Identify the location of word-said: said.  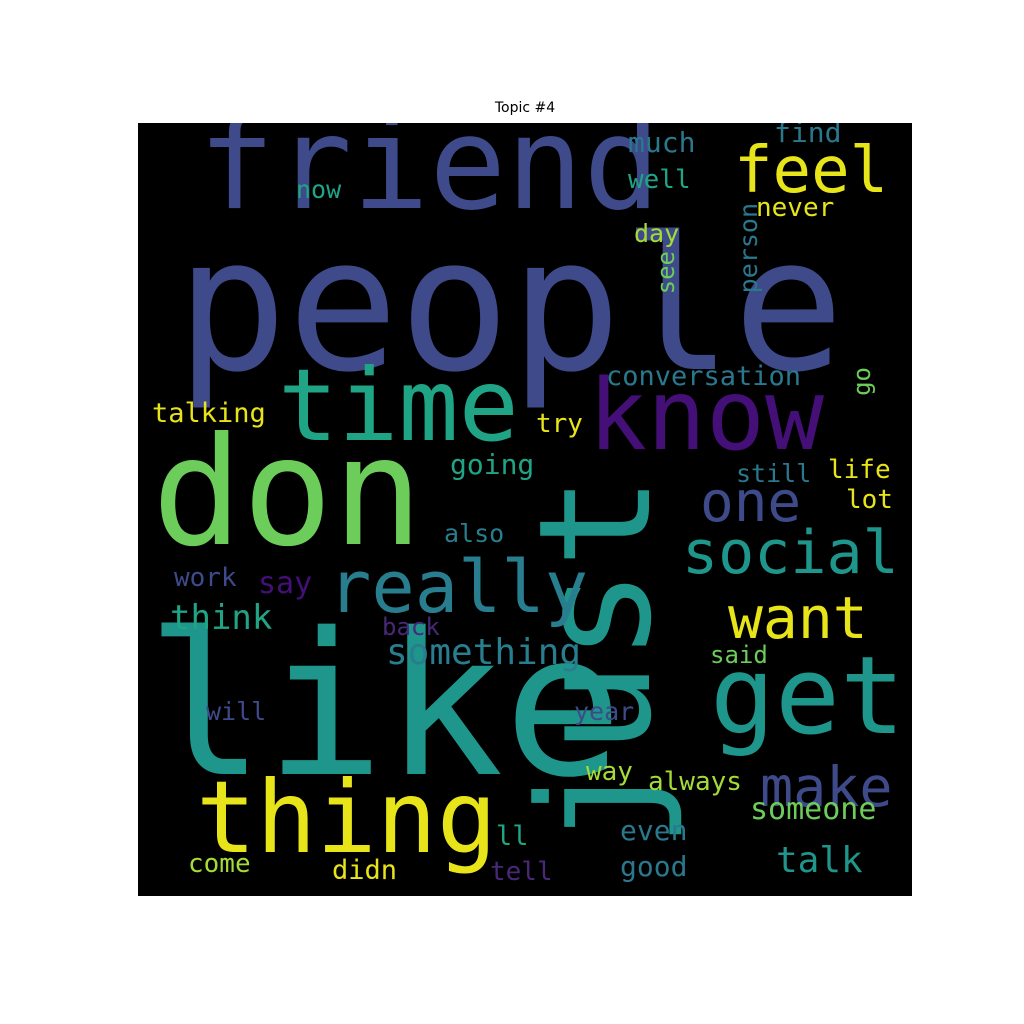
(739, 655).